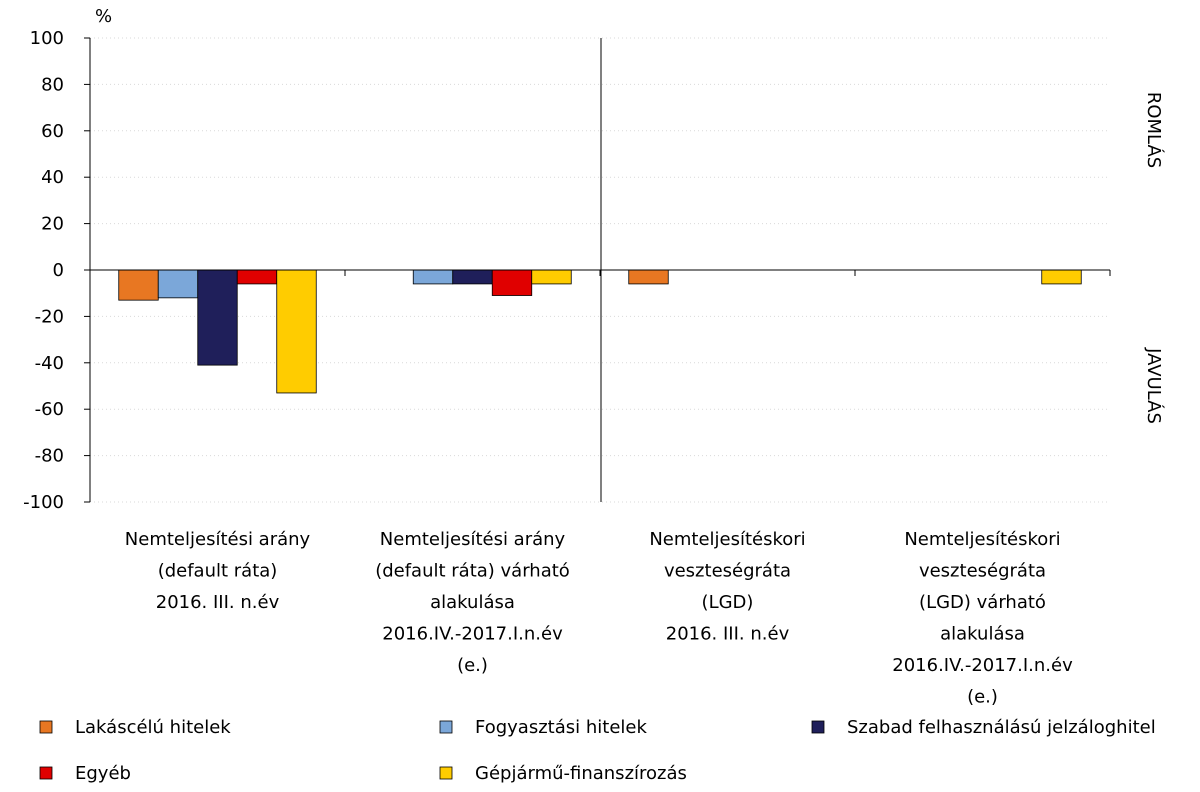 Image resolution: width=1200 pixels, height=792 pixels. Describe the element at coordinates (581, 773) in the screenshot. I see `legend-label: Gépjármű-finanszírozás` at that location.